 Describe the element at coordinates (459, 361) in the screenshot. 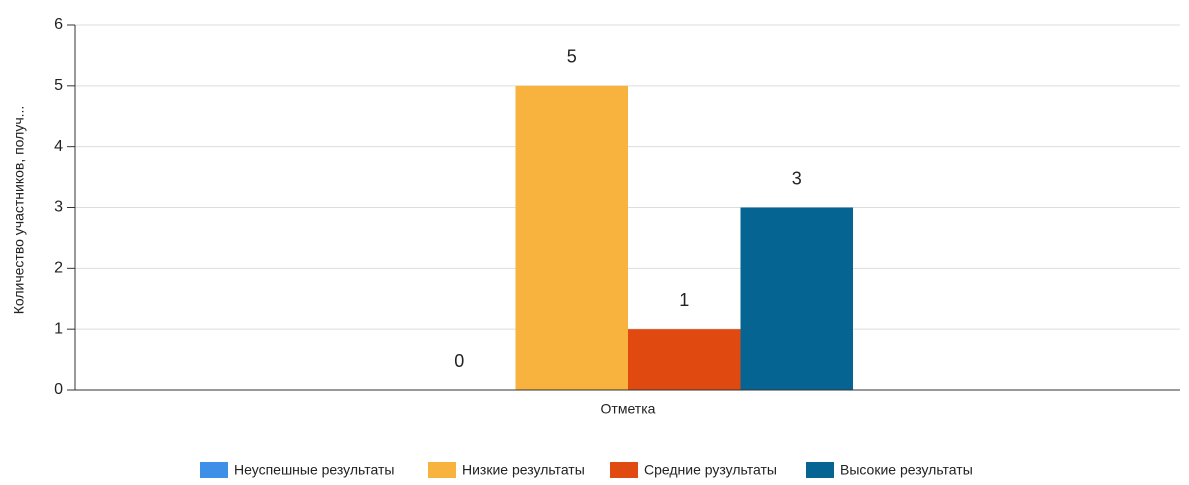

I see `data-label: 0` at that location.